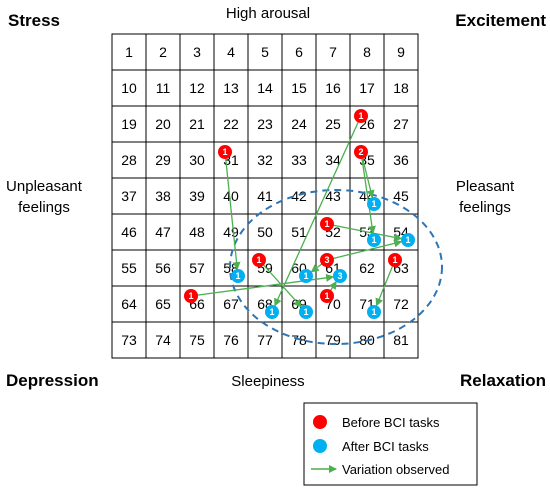  What do you see at coordinates (163, 196) in the screenshot?
I see `grid-cell-number: 38` at bounding box center [163, 196].